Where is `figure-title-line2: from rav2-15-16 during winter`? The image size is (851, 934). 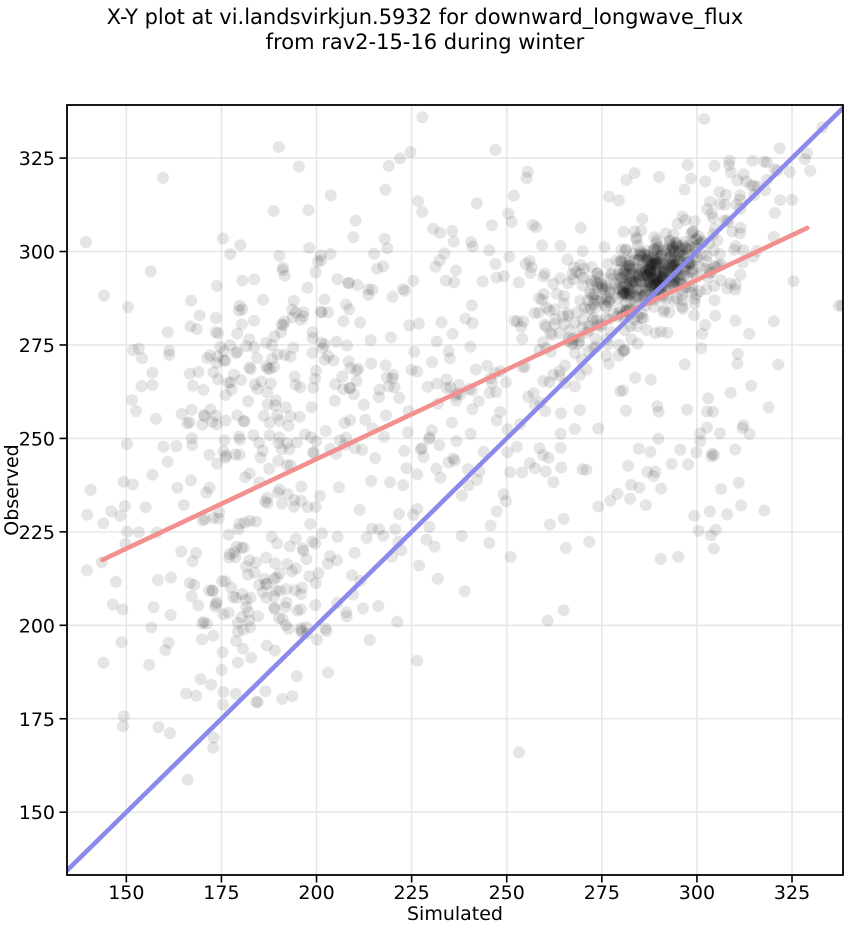 figure-title-line2: from rav2-15-16 during winter is located at coordinates (425, 42).